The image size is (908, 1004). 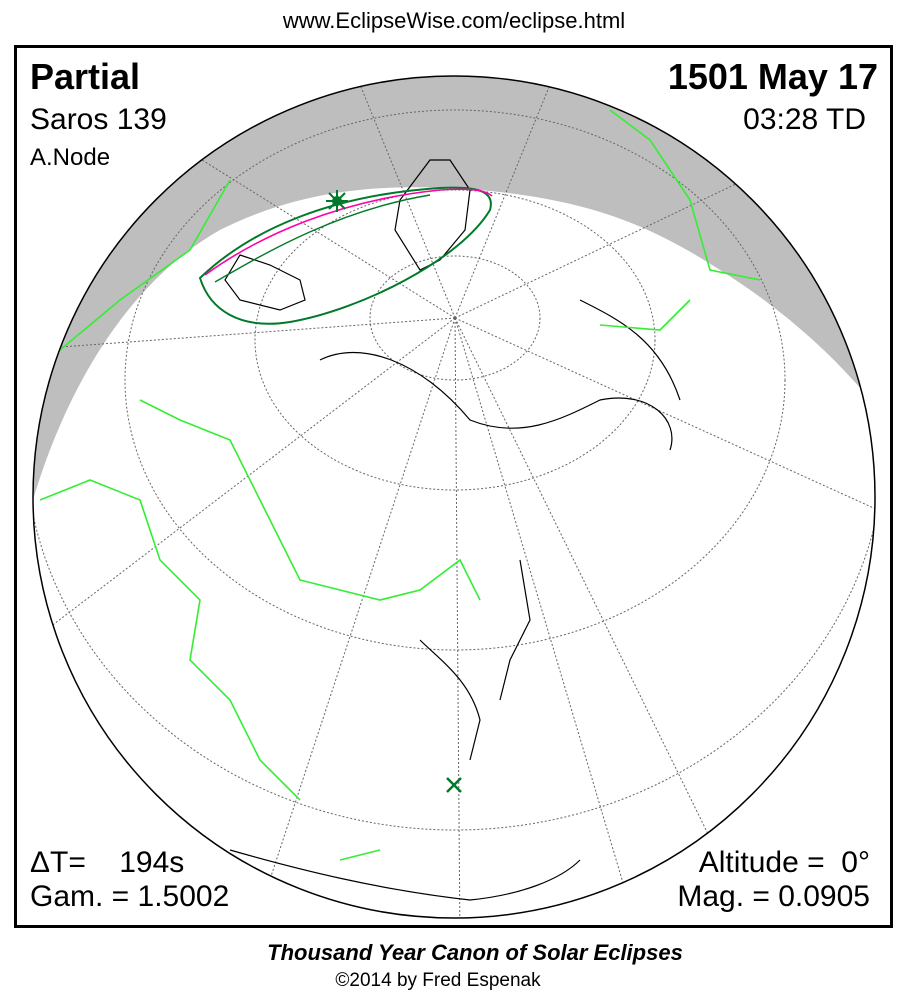 What do you see at coordinates (773, 896) in the screenshot?
I see `magnitude: Mag. = 0.0905` at bounding box center [773, 896].